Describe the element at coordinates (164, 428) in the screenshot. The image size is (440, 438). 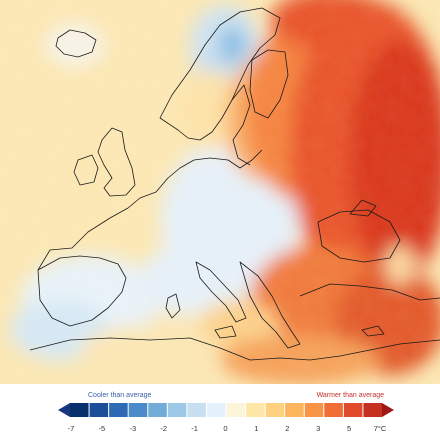
I see `scale-tick-label: -2` at that location.